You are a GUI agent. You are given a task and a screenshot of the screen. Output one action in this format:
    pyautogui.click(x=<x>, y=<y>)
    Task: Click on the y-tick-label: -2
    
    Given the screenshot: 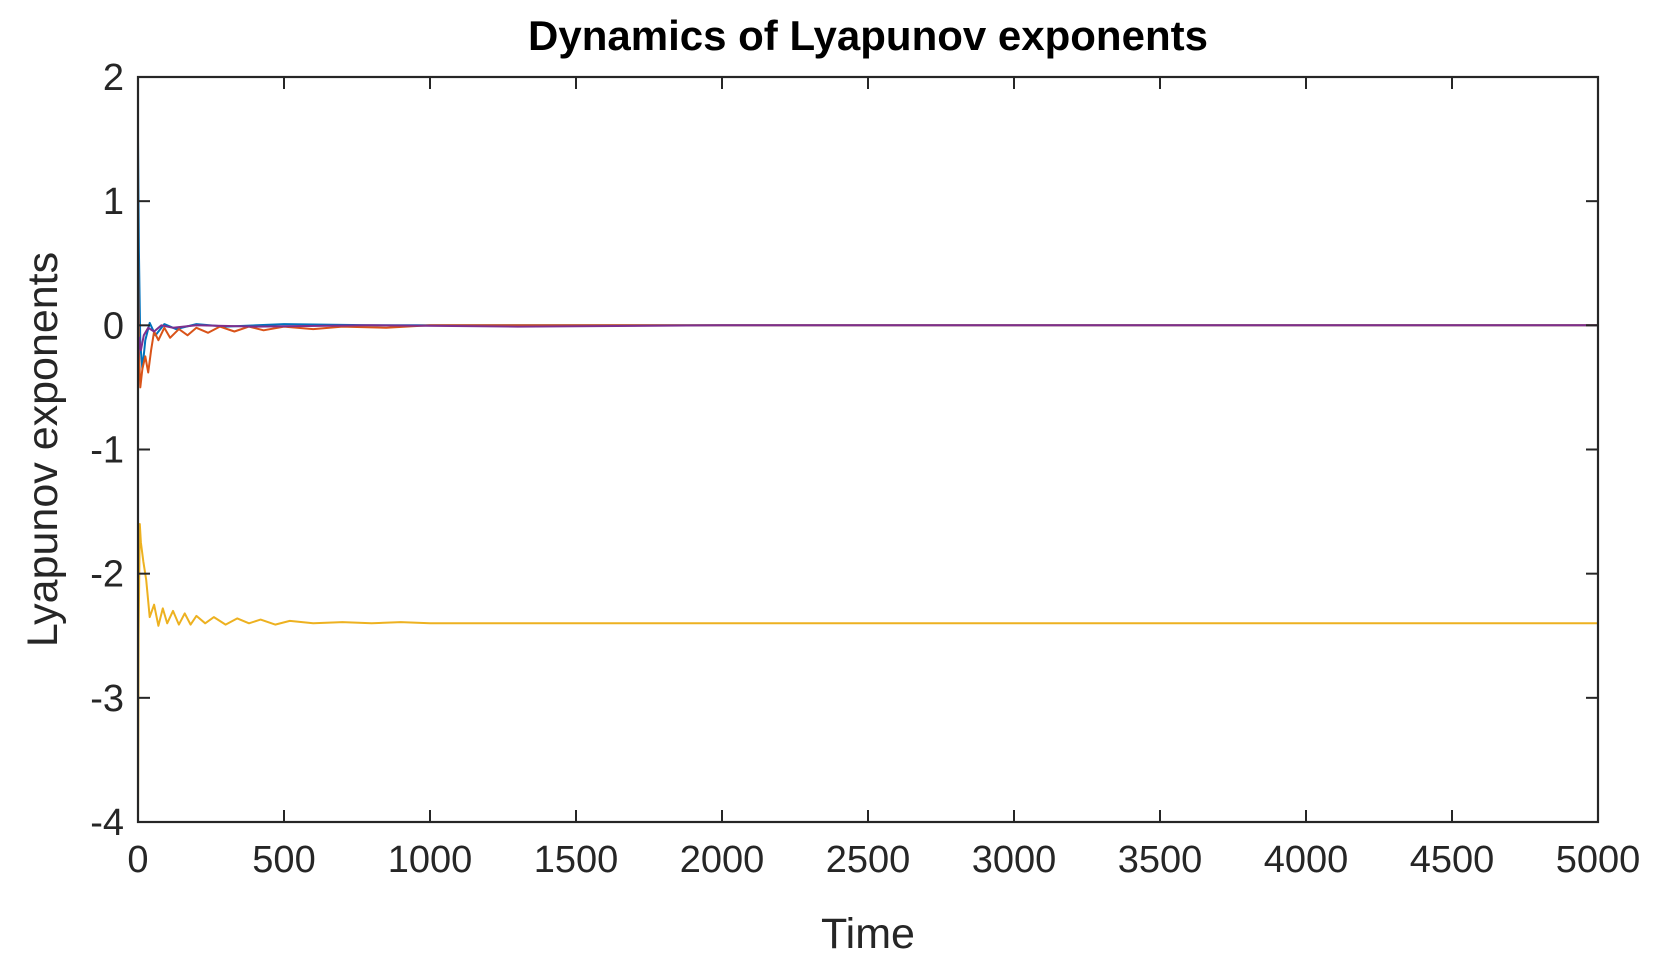 What is the action you would take?
    pyautogui.click(x=107, y=575)
    